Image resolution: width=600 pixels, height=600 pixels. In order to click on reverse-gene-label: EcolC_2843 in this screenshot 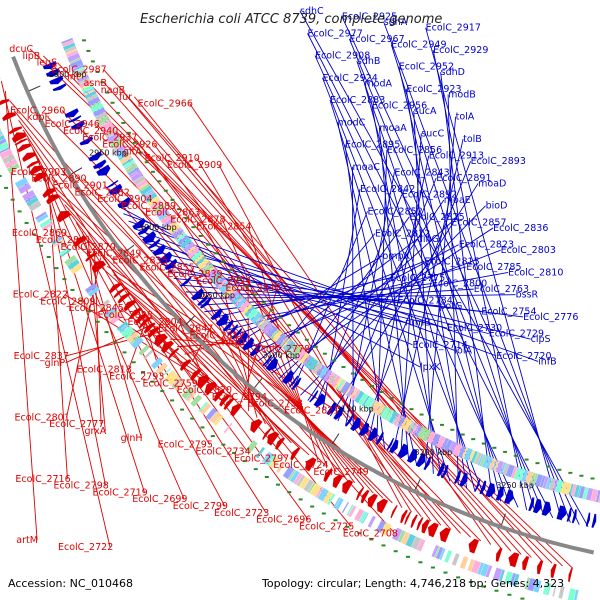, I will do `click(421, 172)`.